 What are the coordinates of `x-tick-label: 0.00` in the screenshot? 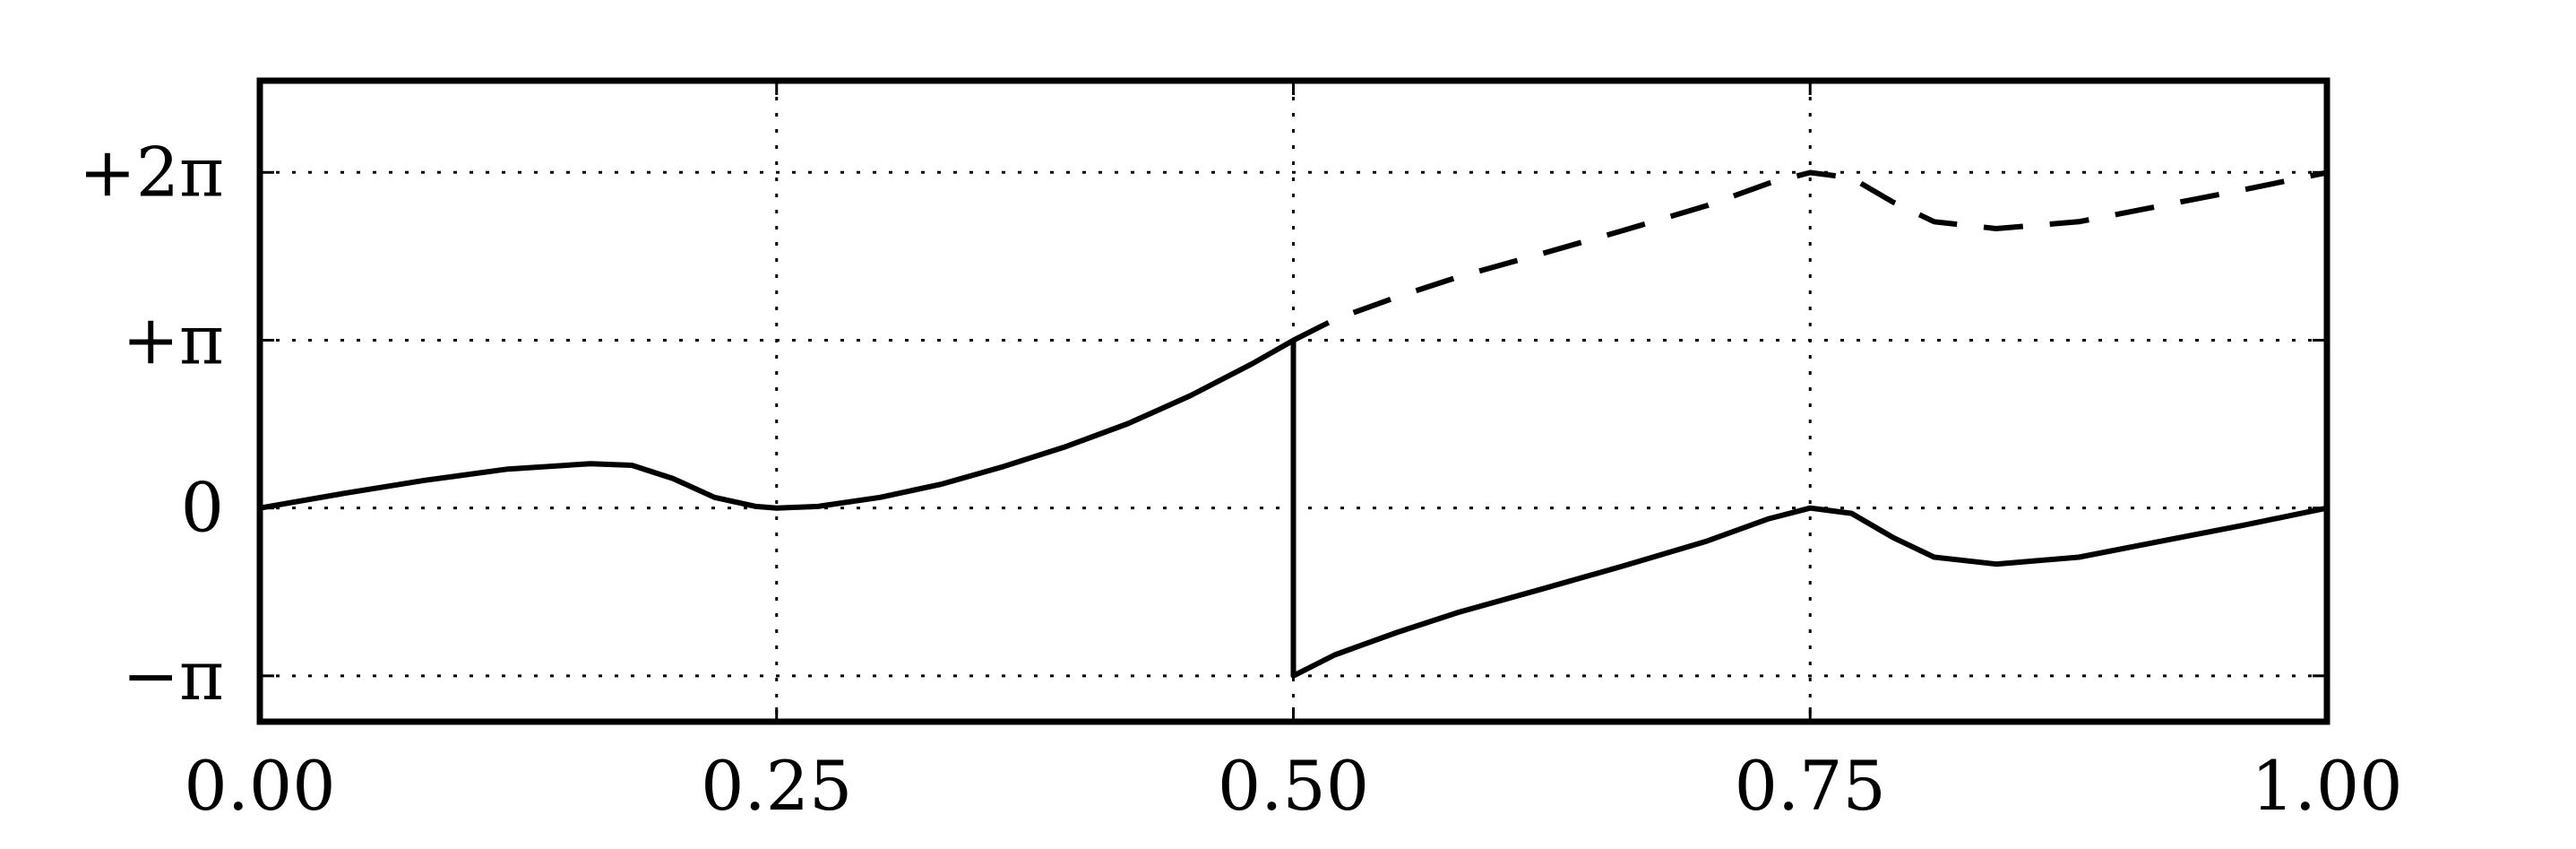 It's located at (259, 786).